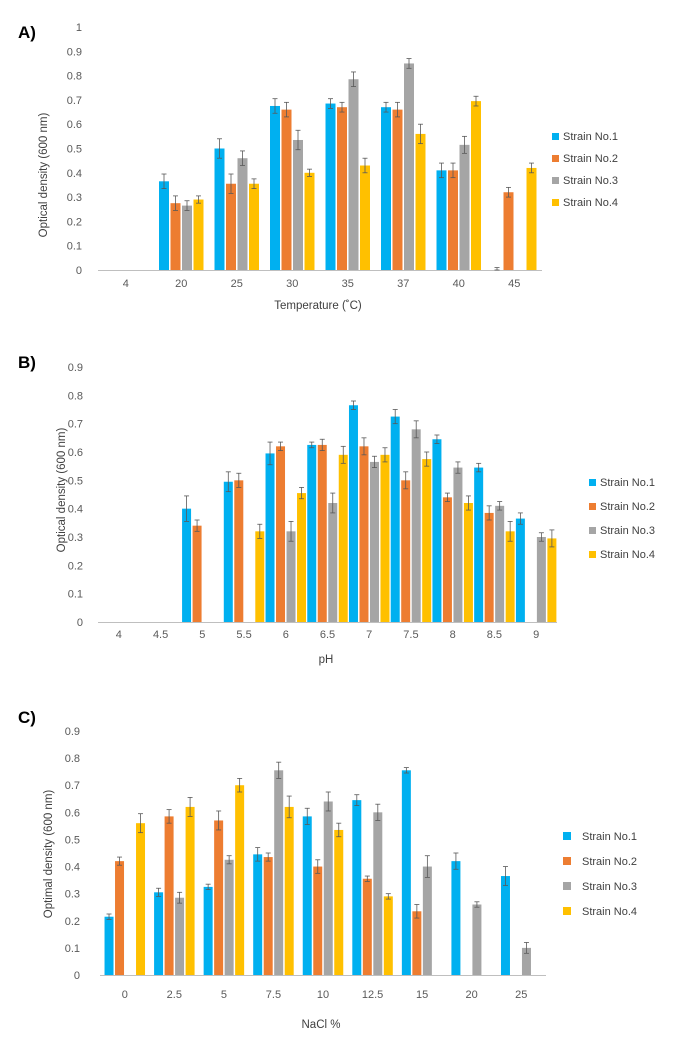  Describe the element at coordinates (27, 362) in the screenshot. I see `panel-label-b: B)` at that location.